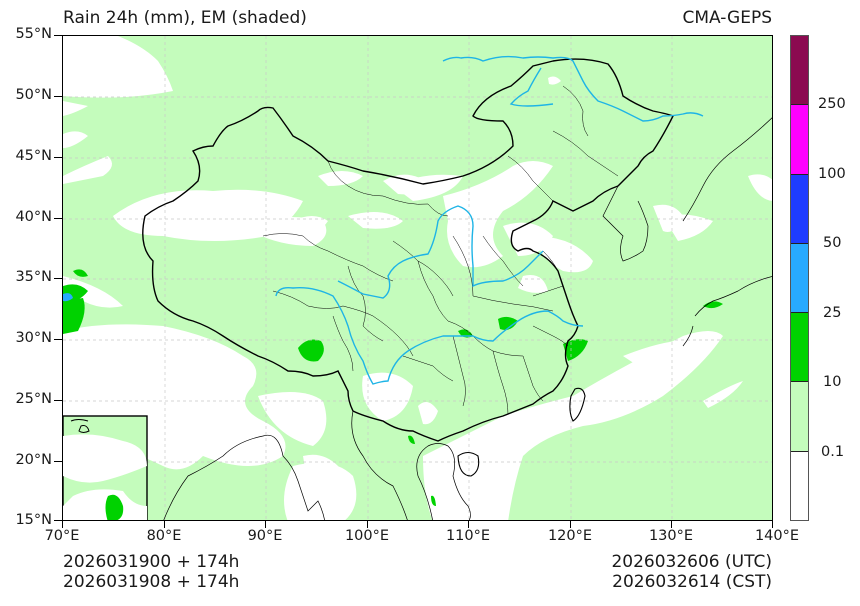  What do you see at coordinates (33, 95) in the screenshot?
I see `y-tick-label: 50°N` at bounding box center [33, 95].